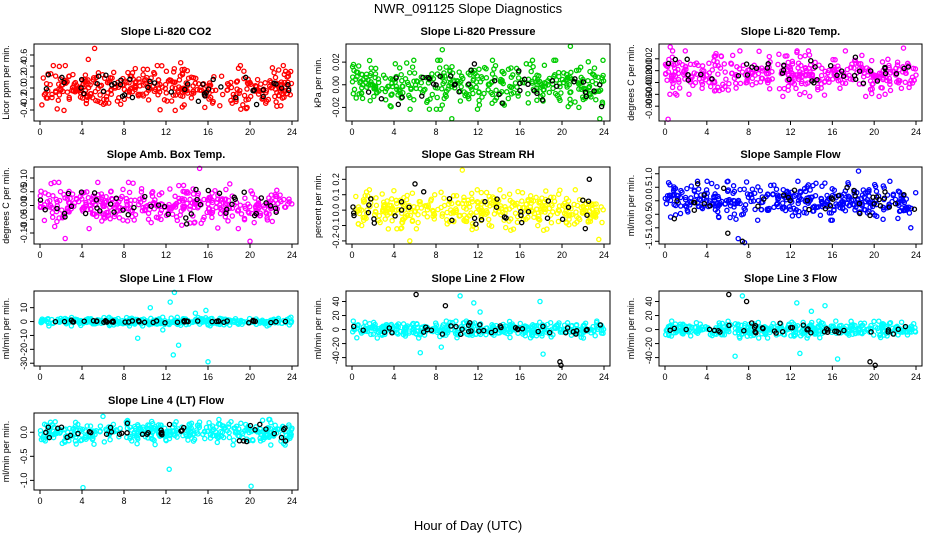 Image resolution: width=936 pixels, height=540 pixels. What do you see at coordinates (166, 452) in the screenshot?
I see `data-points` at bounding box center [166, 452].